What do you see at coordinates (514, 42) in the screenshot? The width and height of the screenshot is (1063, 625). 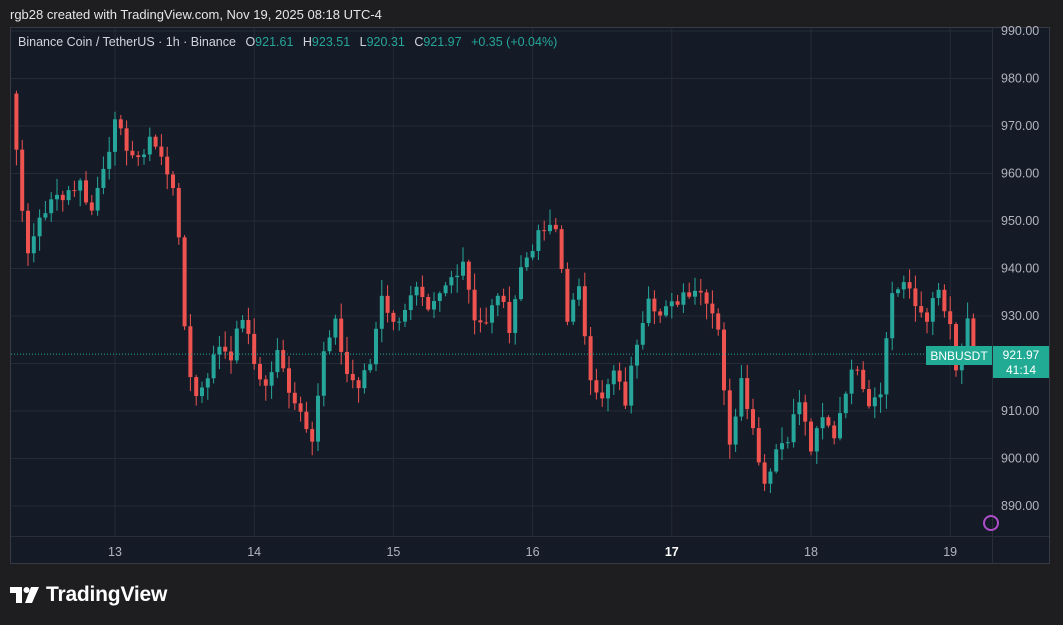 I see `legend-change: +0.35 (+0.04%)` at bounding box center [514, 42].